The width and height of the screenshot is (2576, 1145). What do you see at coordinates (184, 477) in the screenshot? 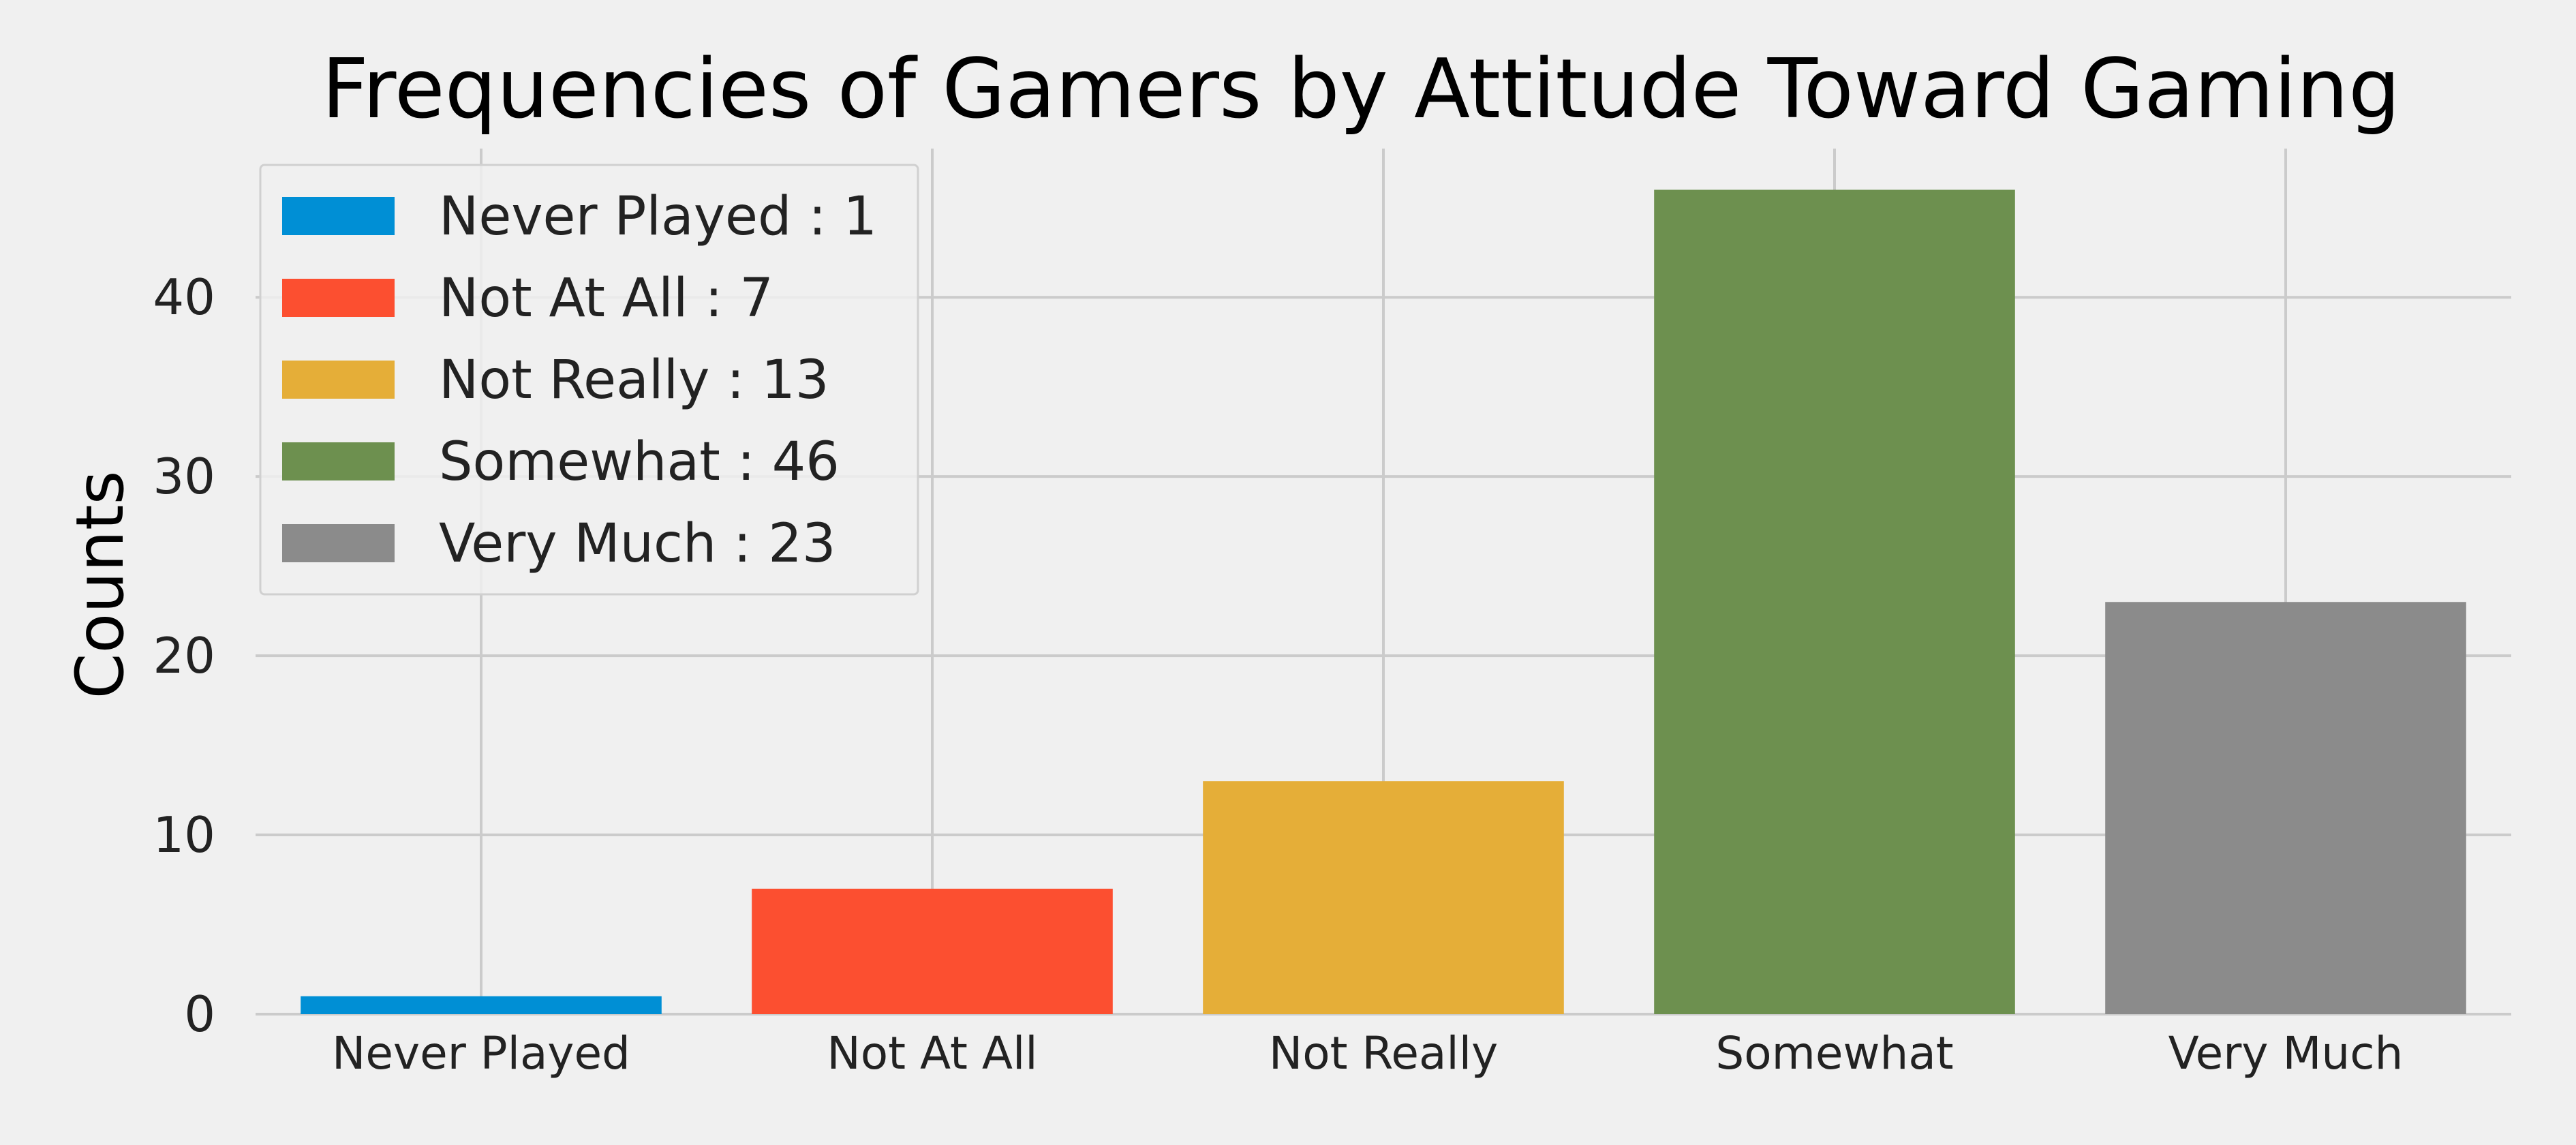
I see `y-tick-label: 30` at bounding box center [184, 477].